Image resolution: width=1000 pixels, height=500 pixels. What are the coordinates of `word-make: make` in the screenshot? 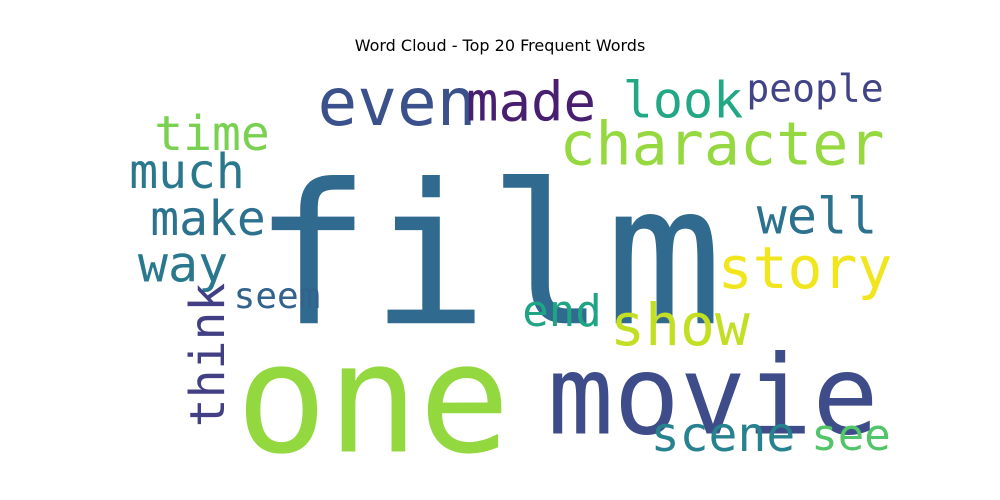 It's located at (208, 219).